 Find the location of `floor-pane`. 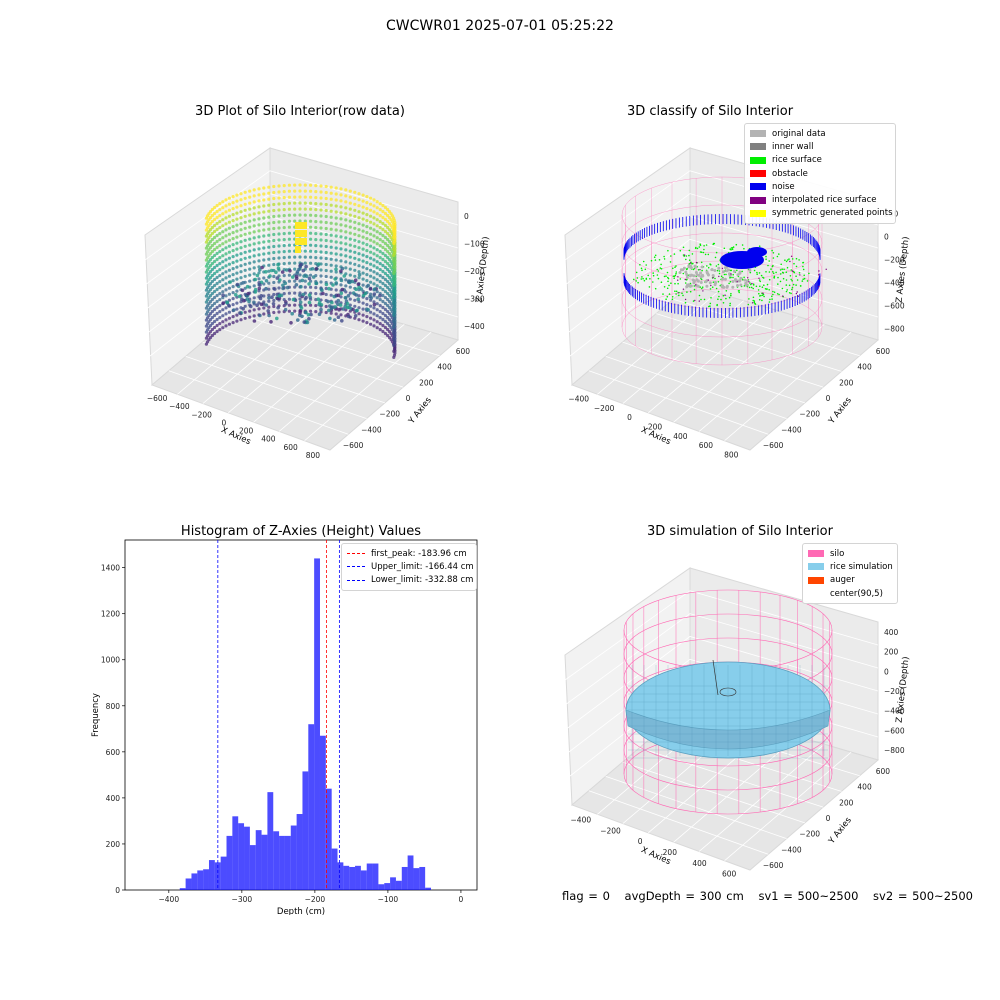

floor-pane is located at coordinates (725, 367).